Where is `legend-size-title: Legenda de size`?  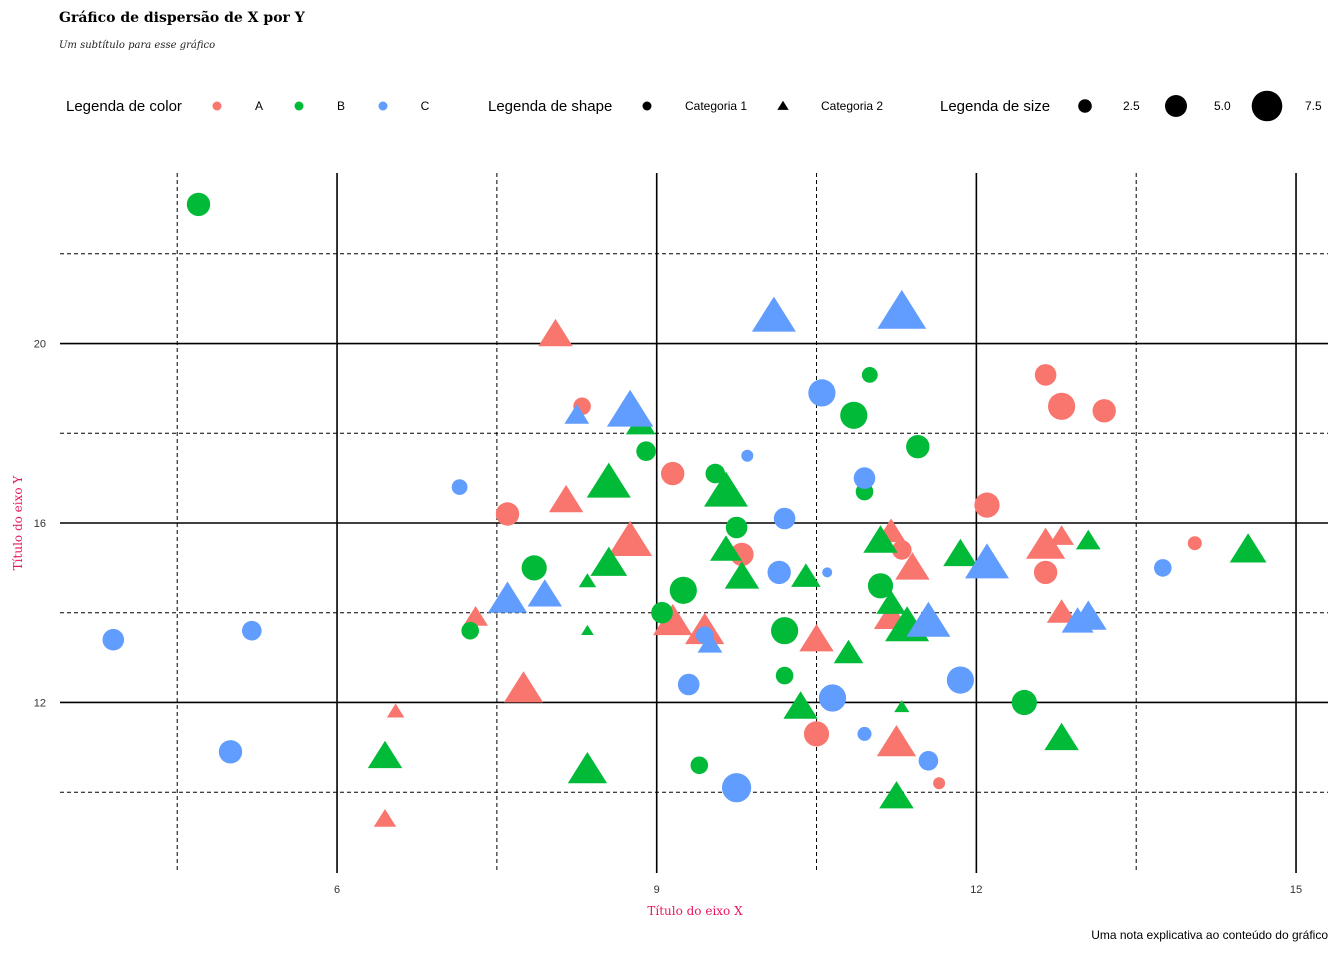 legend-size-title: Legenda de size is located at coordinates (995, 106).